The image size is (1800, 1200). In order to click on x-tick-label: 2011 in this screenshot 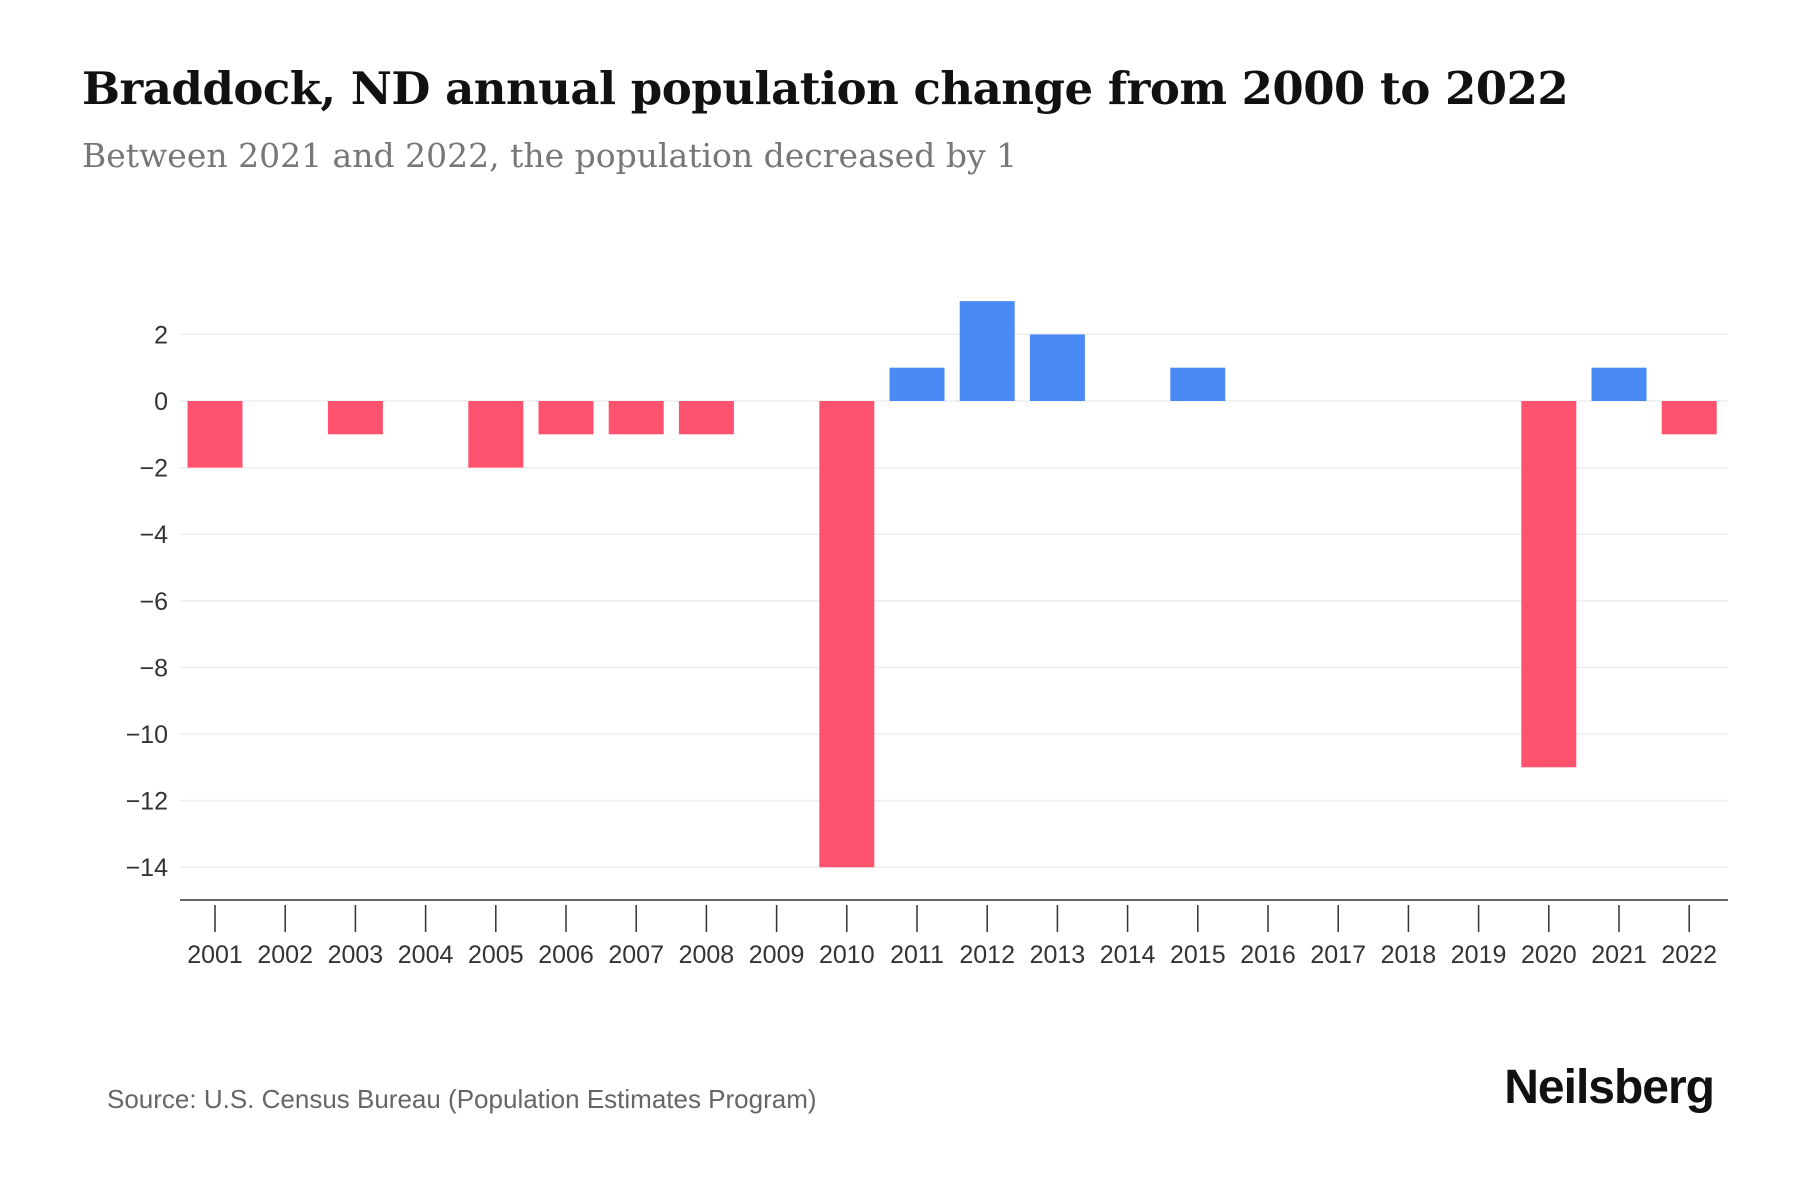, I will do `click(917, 955)`.